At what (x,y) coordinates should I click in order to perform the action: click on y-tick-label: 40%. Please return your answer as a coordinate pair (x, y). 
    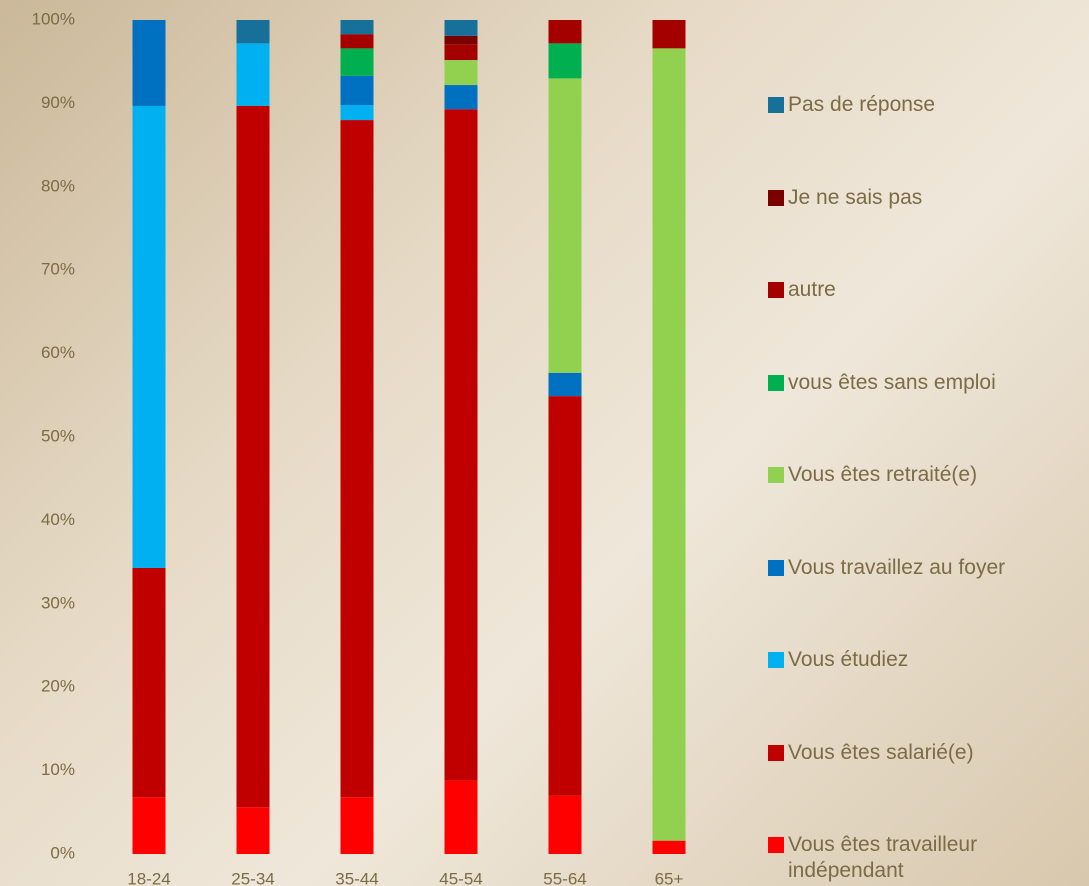
    Looking at the image, I should click on (58, 519).